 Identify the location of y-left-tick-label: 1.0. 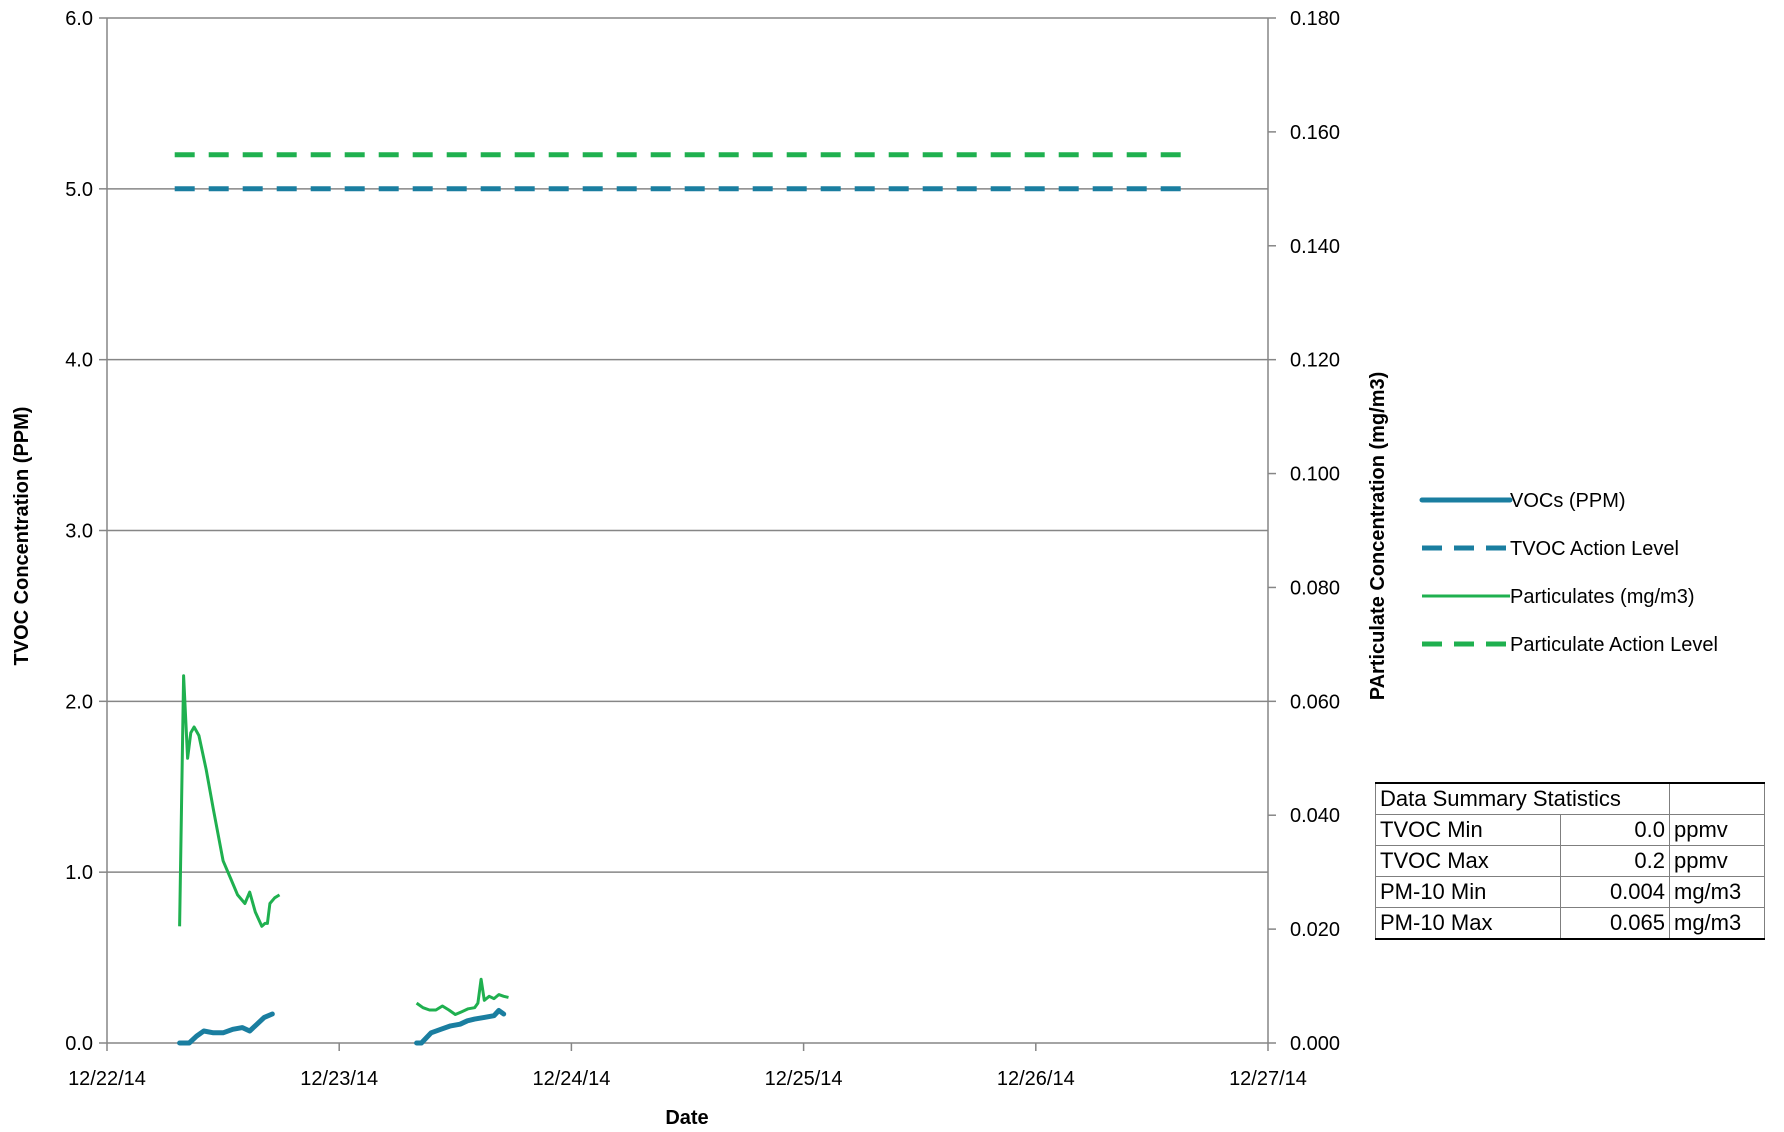
(79, 873).